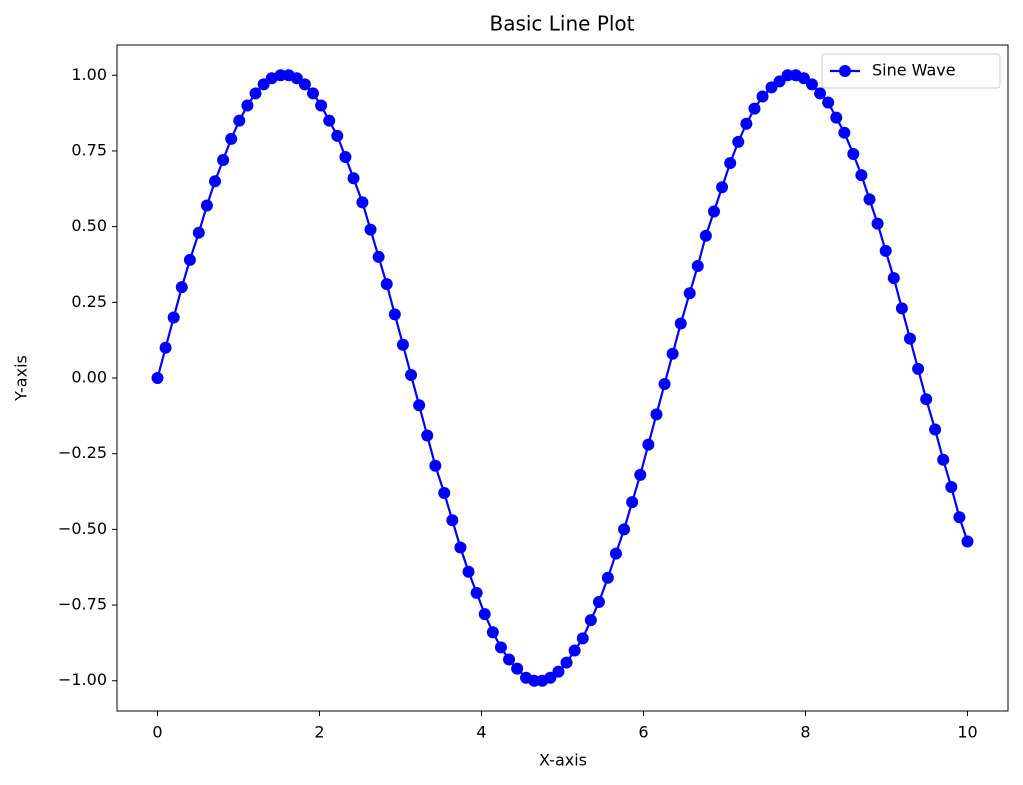 The width and height of the screenshot is (1023, 785). Describe the element at coordinates (82, 452) in the screenshot. I see `y-tick-label: −0.25` at that location.